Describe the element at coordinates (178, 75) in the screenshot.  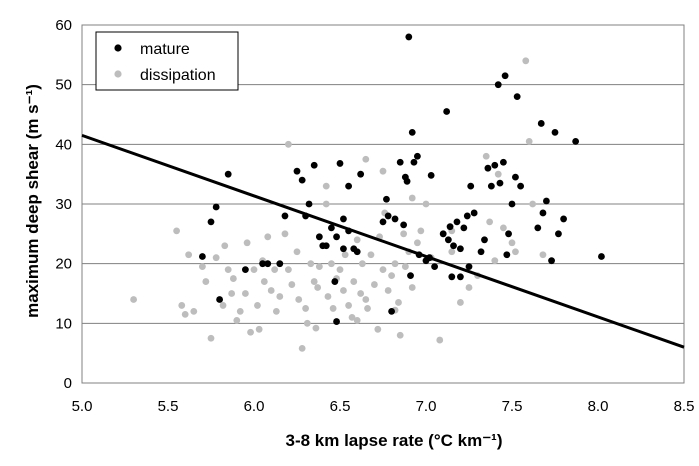
I see `legend-label-dissipation: dissipation` at that location.